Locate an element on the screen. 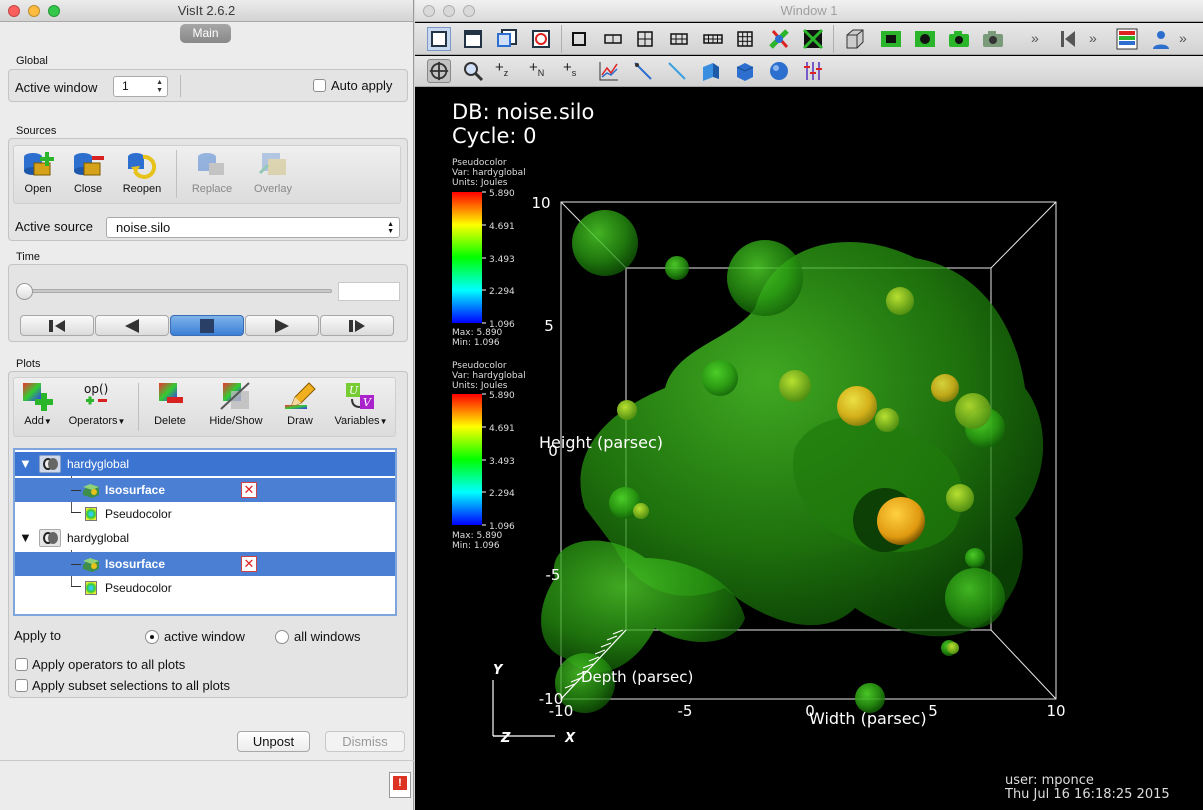 Image resolution: width=1203 pixels, height=810 pixels. subplot-item-pseudocolor-1: Pseudocolor is located at coordinates (205, 514).